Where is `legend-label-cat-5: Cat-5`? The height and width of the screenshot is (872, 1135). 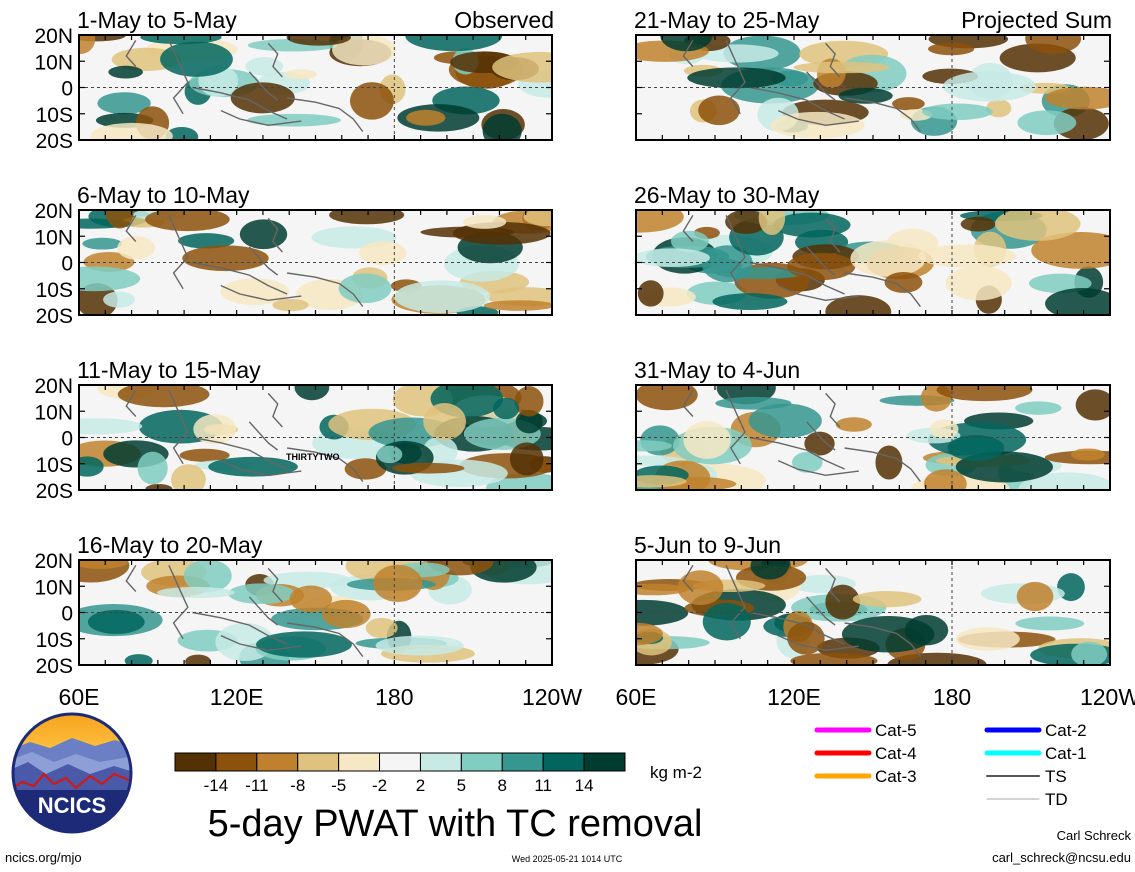
legend-label-cat-5: Cat-5 is located at coordinates (896, 730).